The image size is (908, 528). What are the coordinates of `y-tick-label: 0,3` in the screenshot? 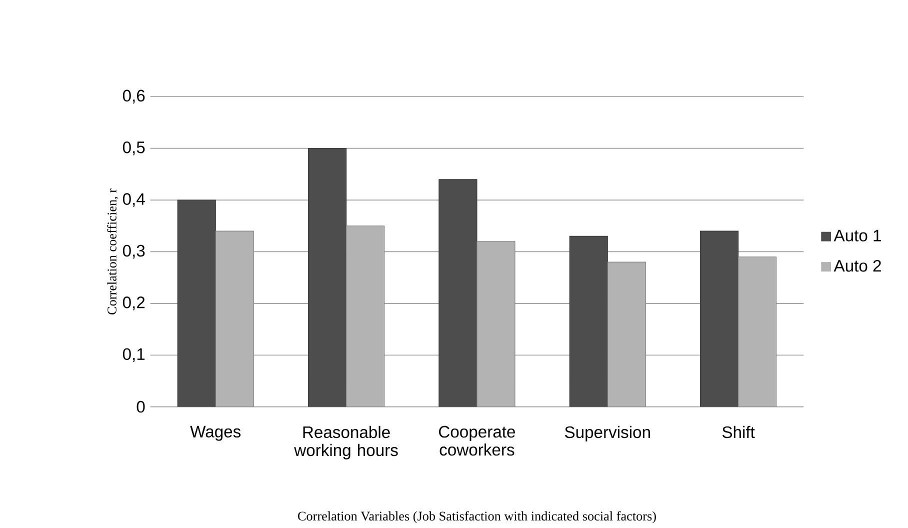 It's located at (133, 251).